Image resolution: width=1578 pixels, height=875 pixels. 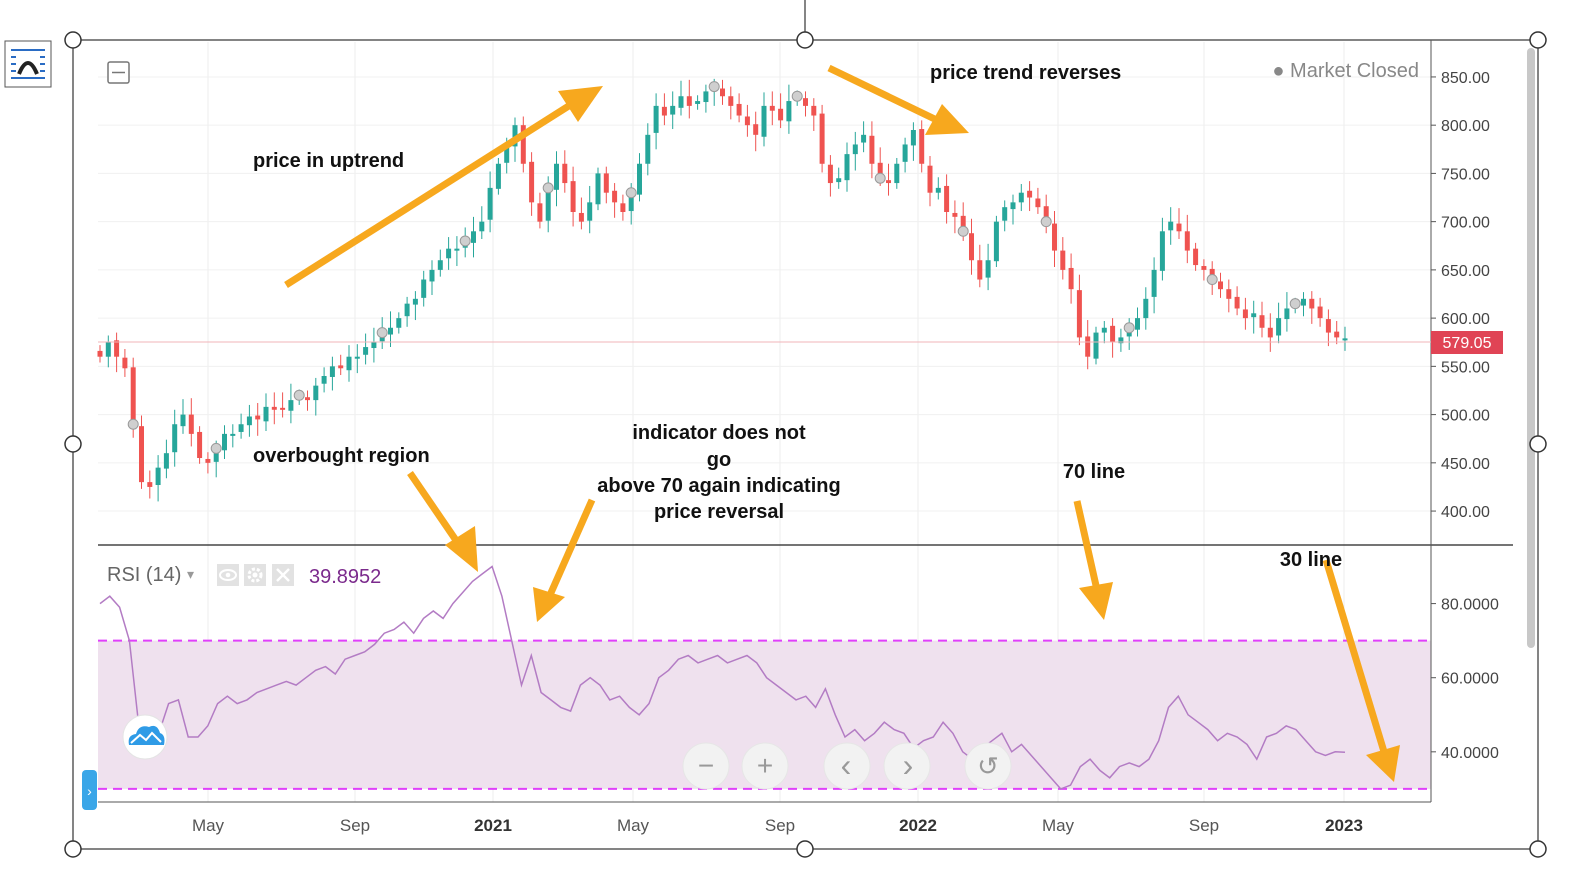 What do you see at coordinates (1531, 348) in the screenshot?
I see `vertical-scrollbar` at bounding box center [1531, 348].